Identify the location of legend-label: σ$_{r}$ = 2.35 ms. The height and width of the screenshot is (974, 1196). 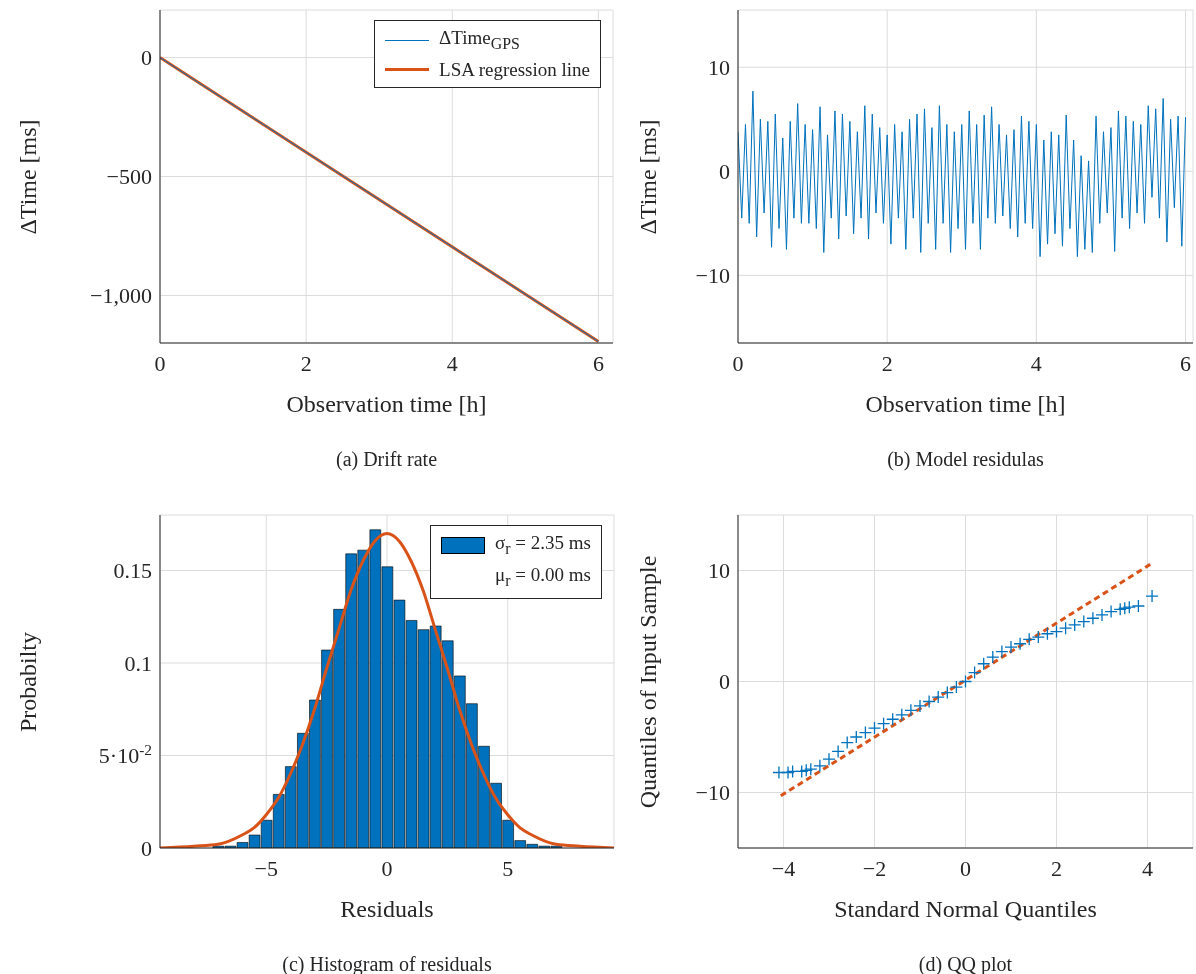
(543, 545).